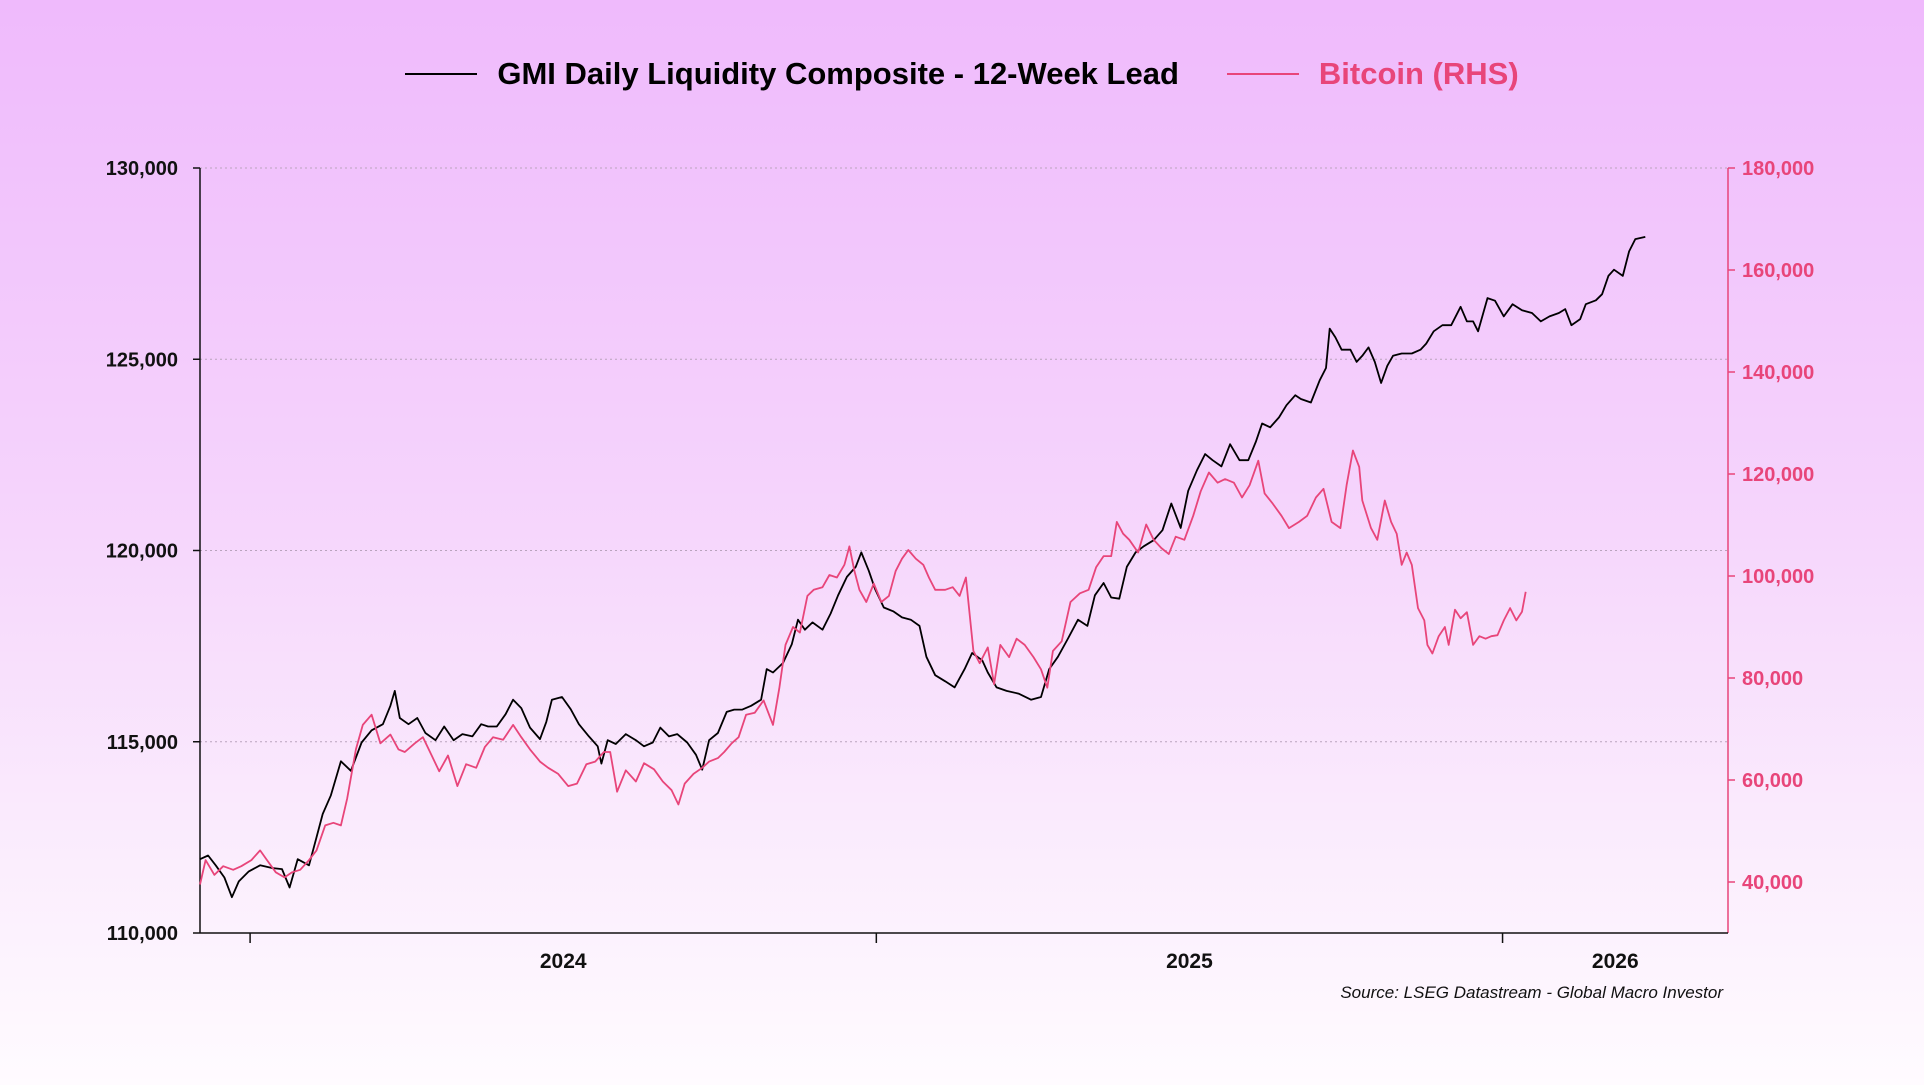 The image size is (1924, 1085). I want to click on x-tick-label: 2026, so click(1615, 961).